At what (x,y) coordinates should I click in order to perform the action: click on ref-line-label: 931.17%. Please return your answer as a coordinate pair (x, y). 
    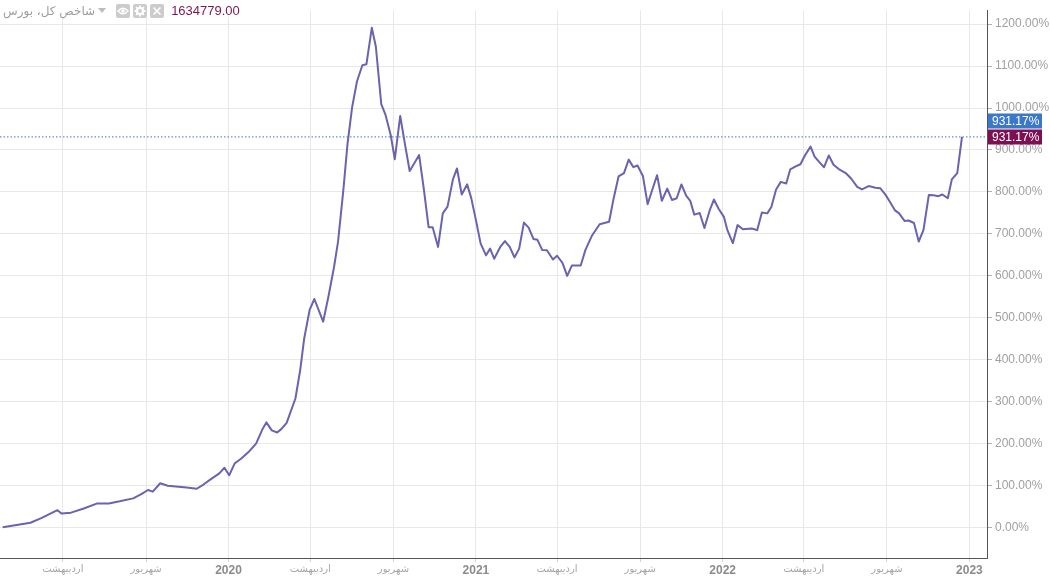
    Looking at the image, I should click on (1016, 120).